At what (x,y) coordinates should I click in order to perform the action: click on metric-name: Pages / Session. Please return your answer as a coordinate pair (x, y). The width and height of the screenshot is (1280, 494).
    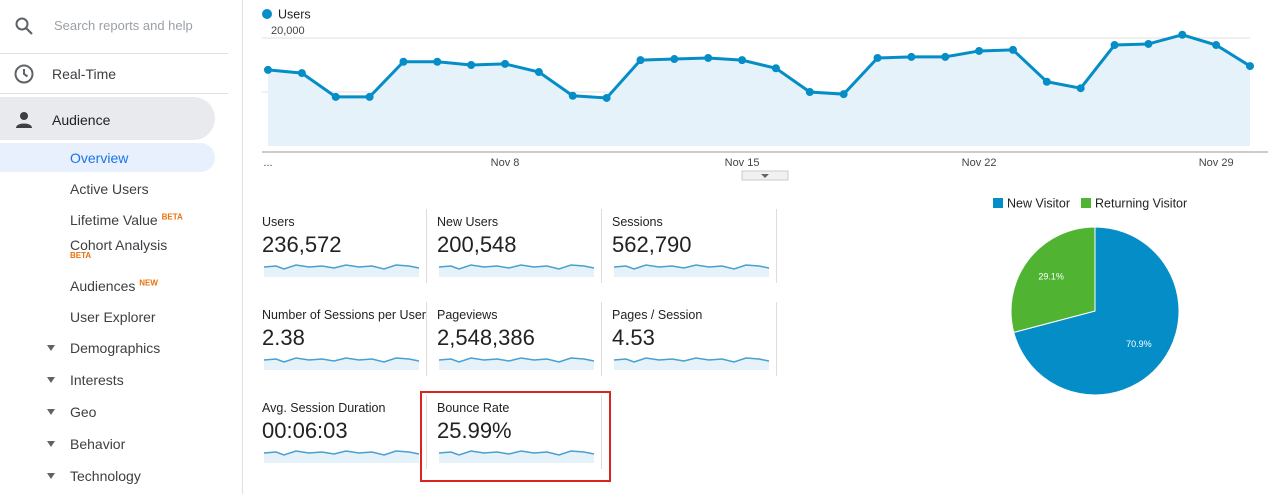
    Looking at the image, I should click on (657, 315).